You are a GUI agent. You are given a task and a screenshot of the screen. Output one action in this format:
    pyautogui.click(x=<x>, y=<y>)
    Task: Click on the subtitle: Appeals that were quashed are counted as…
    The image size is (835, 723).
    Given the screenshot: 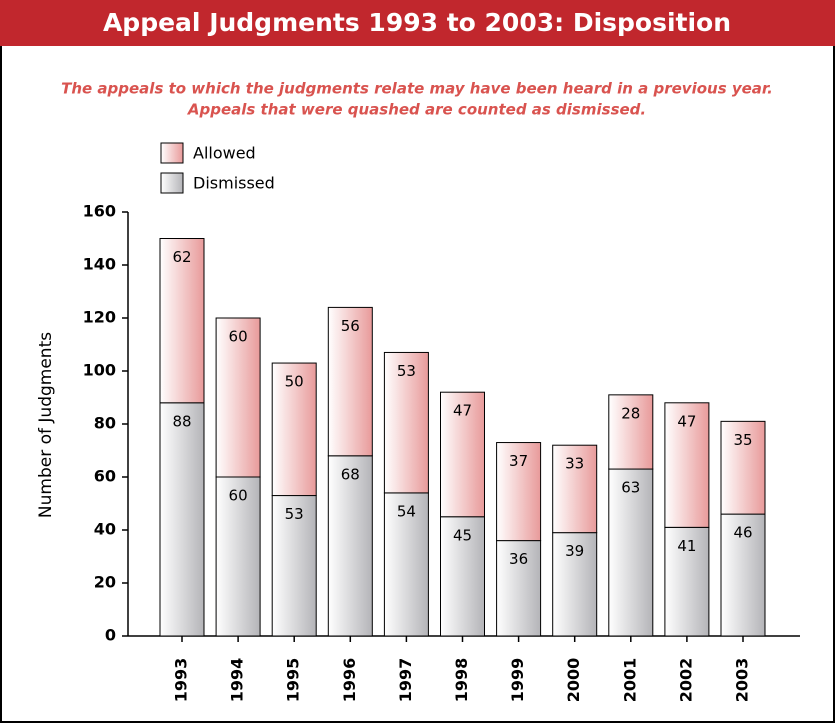 What is the action you would take?
    pyautogui.click(x=416, y=110)
    